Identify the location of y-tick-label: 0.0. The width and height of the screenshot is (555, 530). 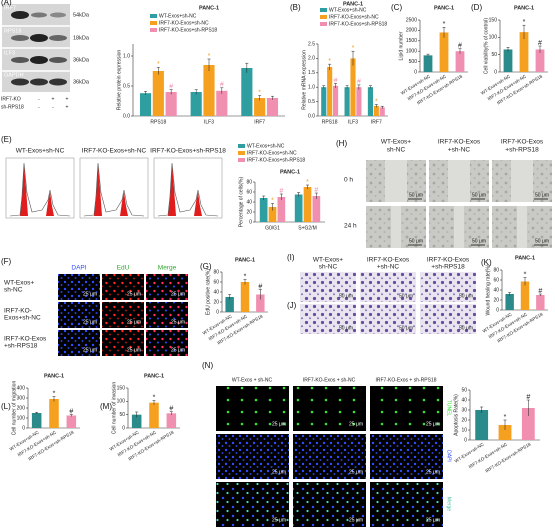
(311, 116).